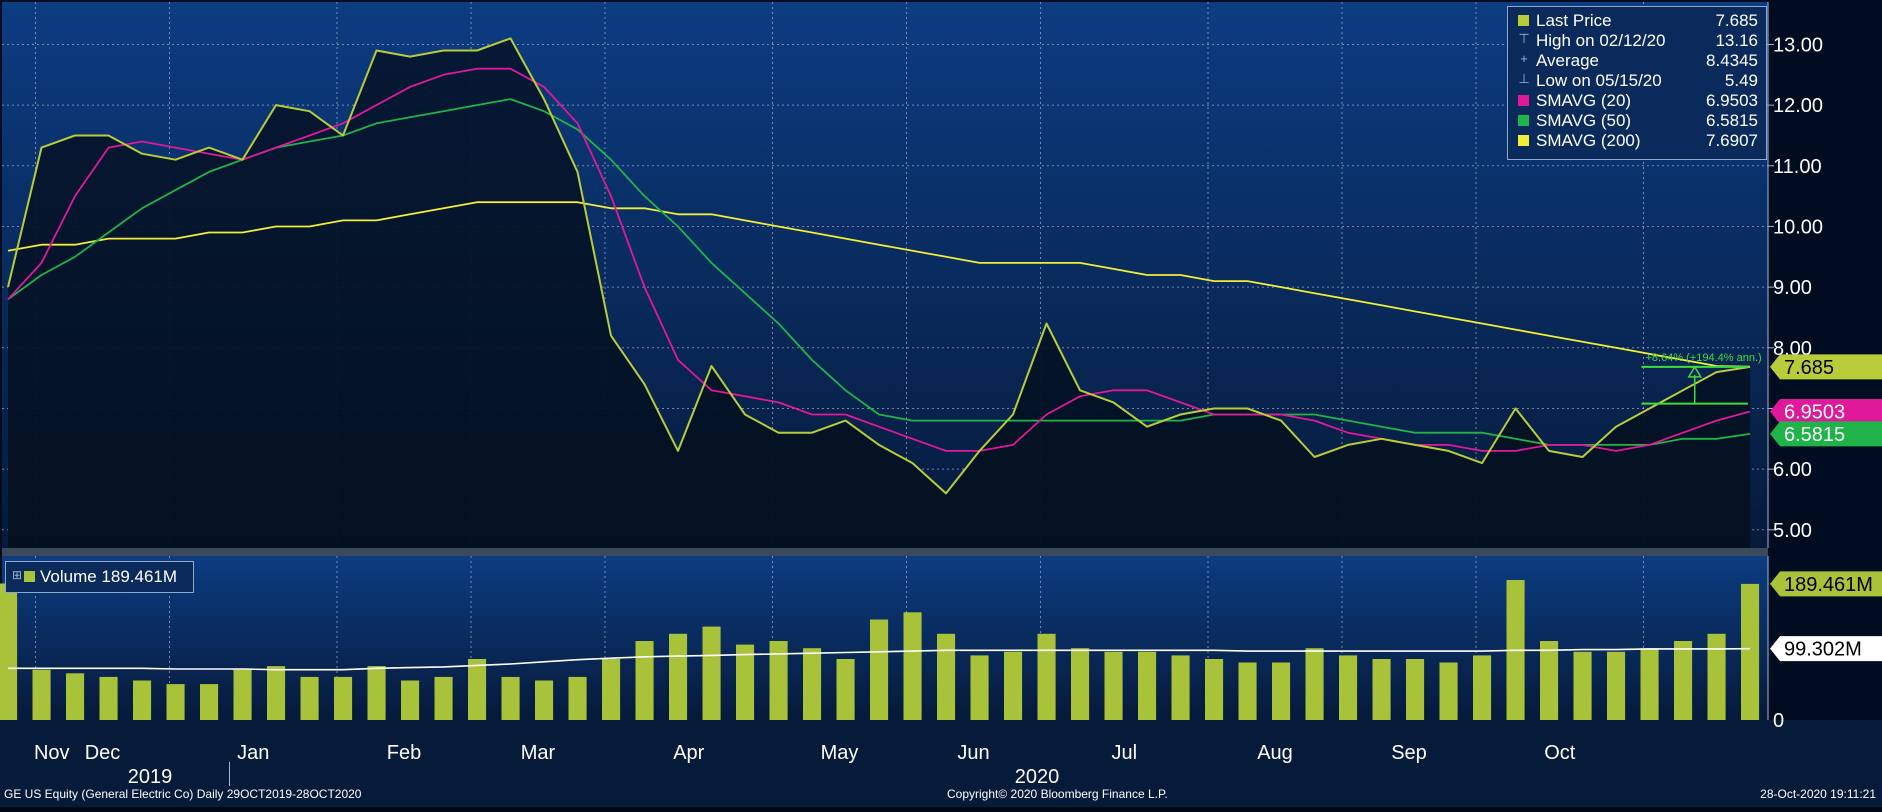 The image size is (1882, 812). Describe the element at coordinates (1778, 721) in the screenshot. I see `volume-tick-label: 0` at that location.